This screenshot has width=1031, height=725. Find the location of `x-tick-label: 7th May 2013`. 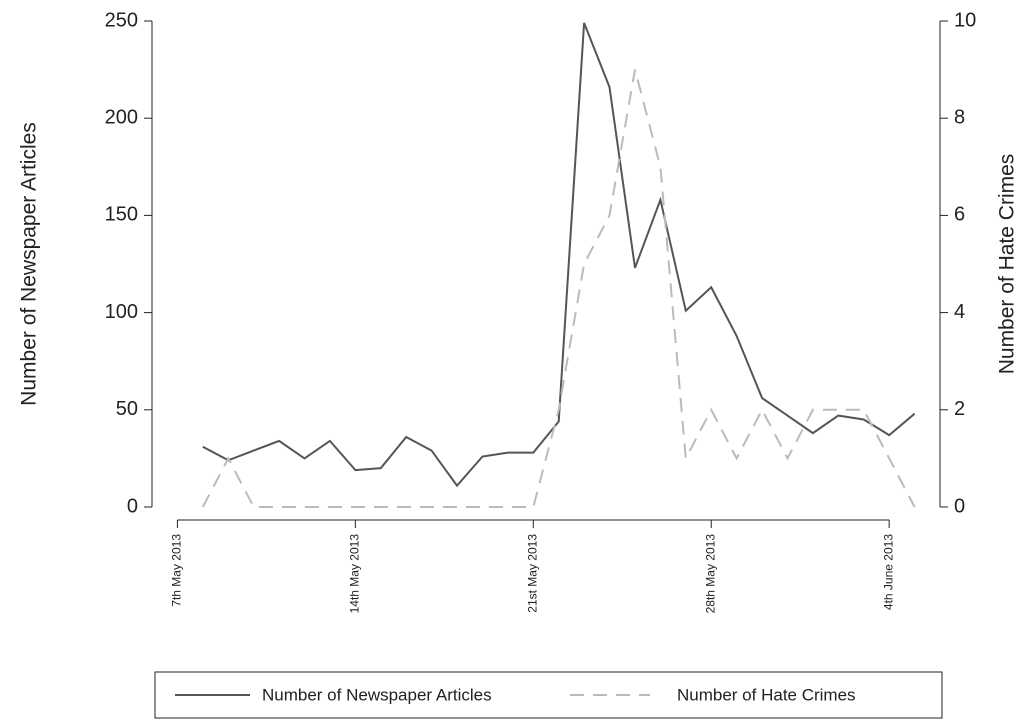

x-tick-label: 7th May 2013 is located at coordinates (177, 570).